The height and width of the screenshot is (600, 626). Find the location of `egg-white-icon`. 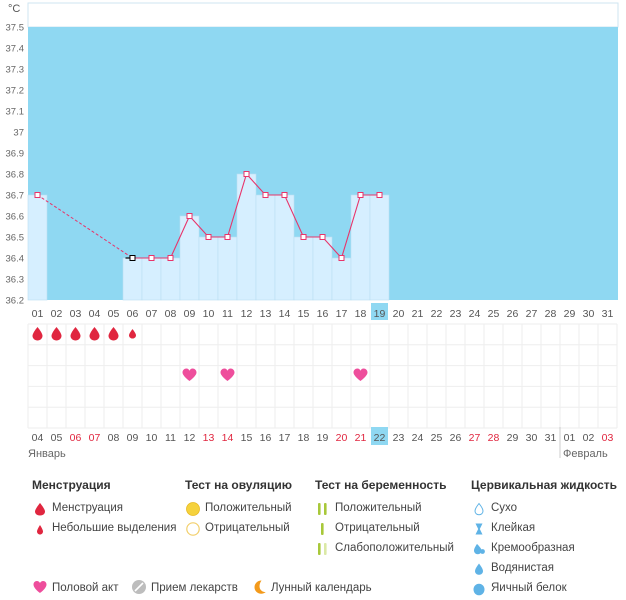

egg-white-icon is located at coordinates (479, 589).